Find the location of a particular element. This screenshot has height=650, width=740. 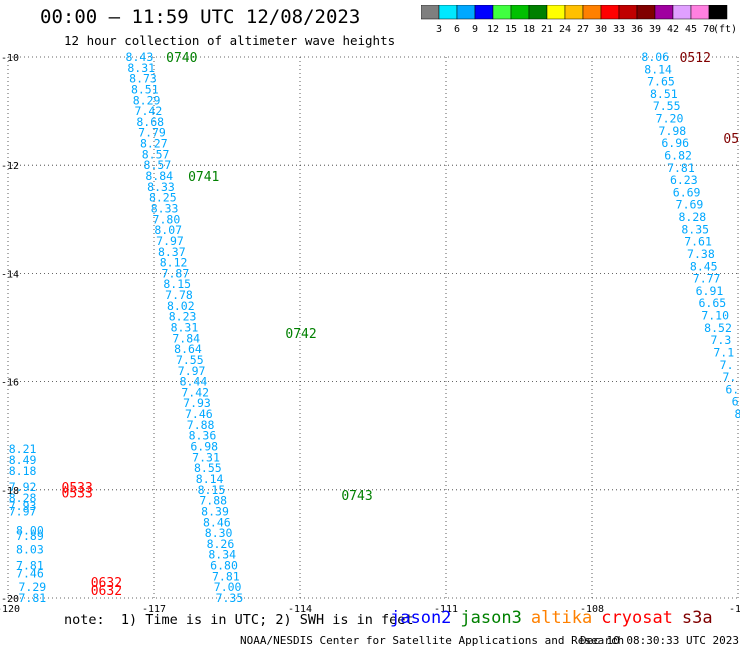

satellite-label-s3a: s3a is located at coordinates (697, 618).